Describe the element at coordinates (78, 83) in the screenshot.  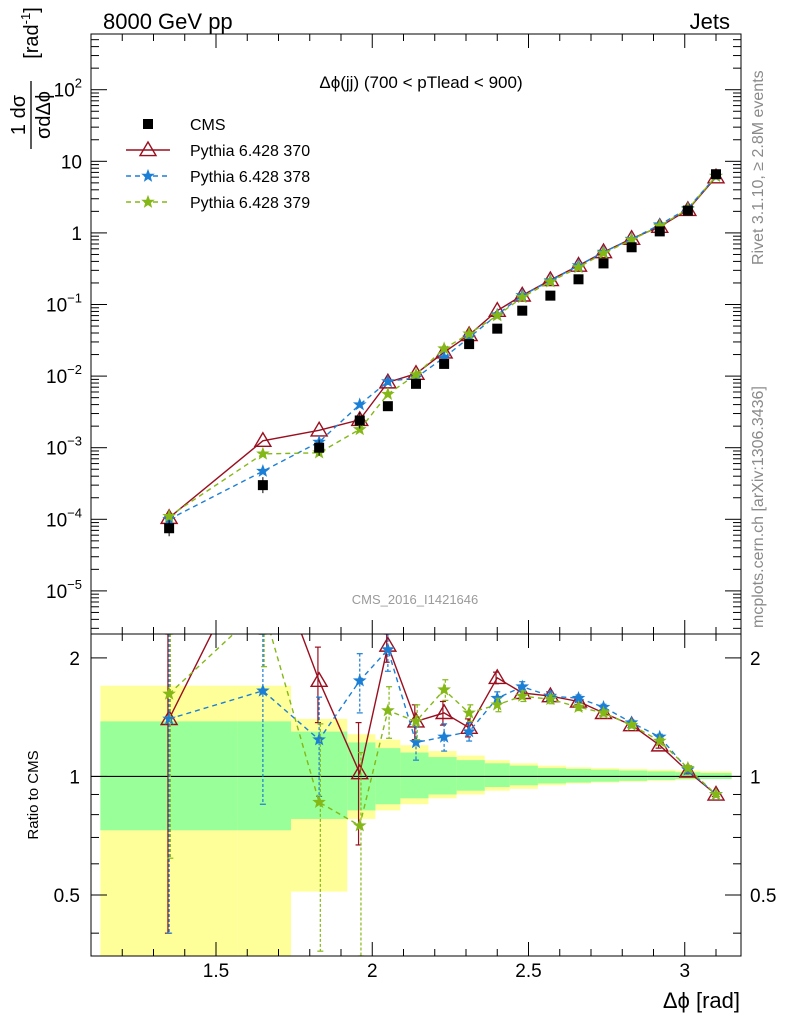
I see `y-tick-exponent: 2` at that location.